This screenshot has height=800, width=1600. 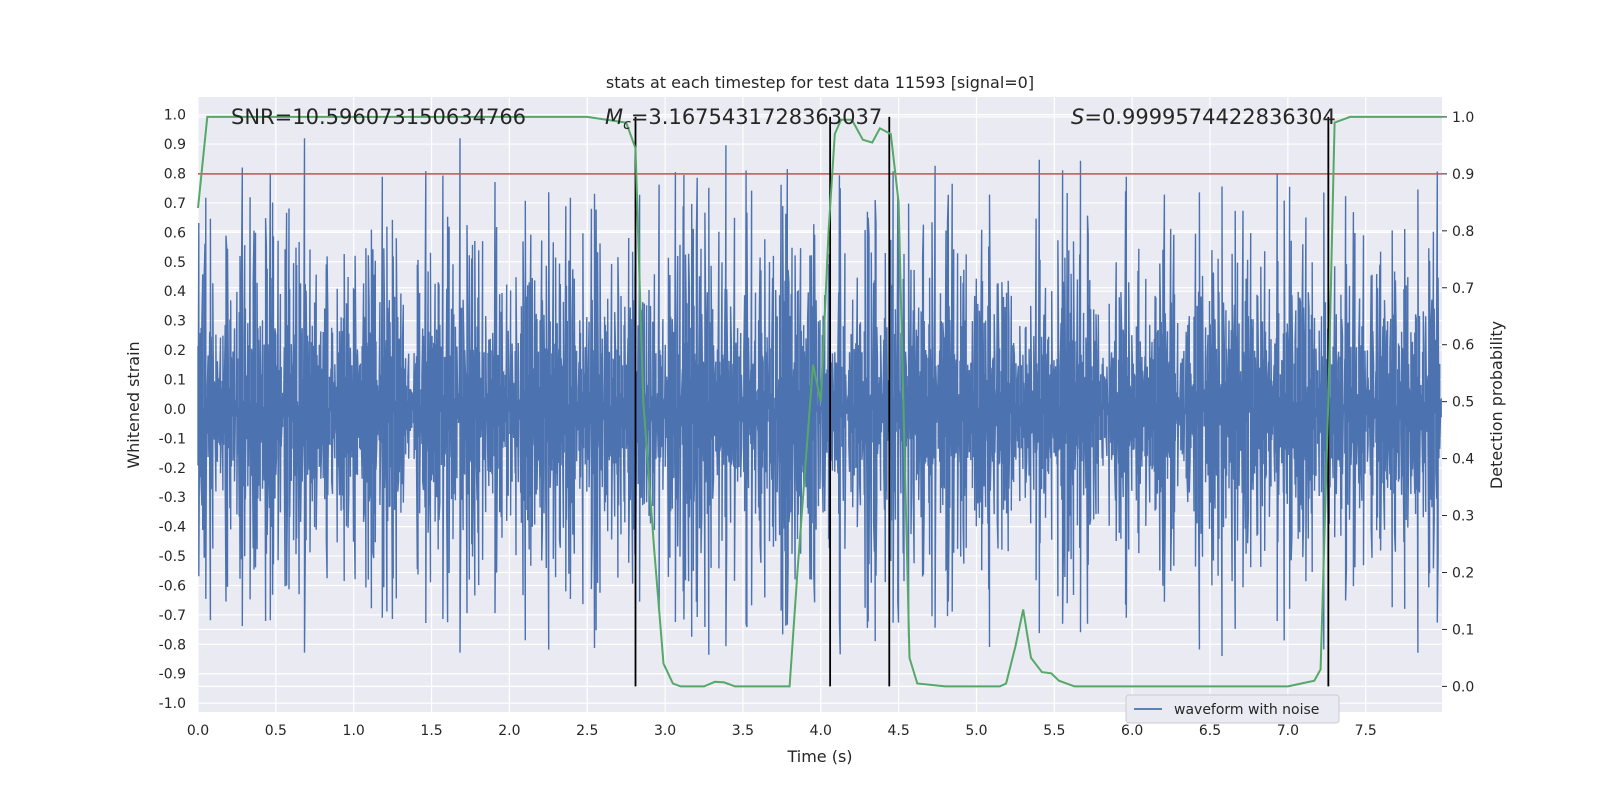 I want to click on x-tick-label: 1.5, so click(x=431, y=731).